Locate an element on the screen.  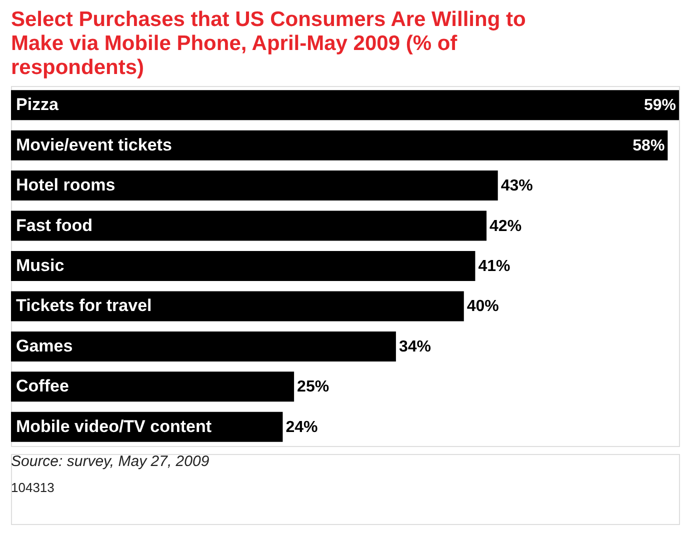
text: 104313 is located at coordinates (32, 487).